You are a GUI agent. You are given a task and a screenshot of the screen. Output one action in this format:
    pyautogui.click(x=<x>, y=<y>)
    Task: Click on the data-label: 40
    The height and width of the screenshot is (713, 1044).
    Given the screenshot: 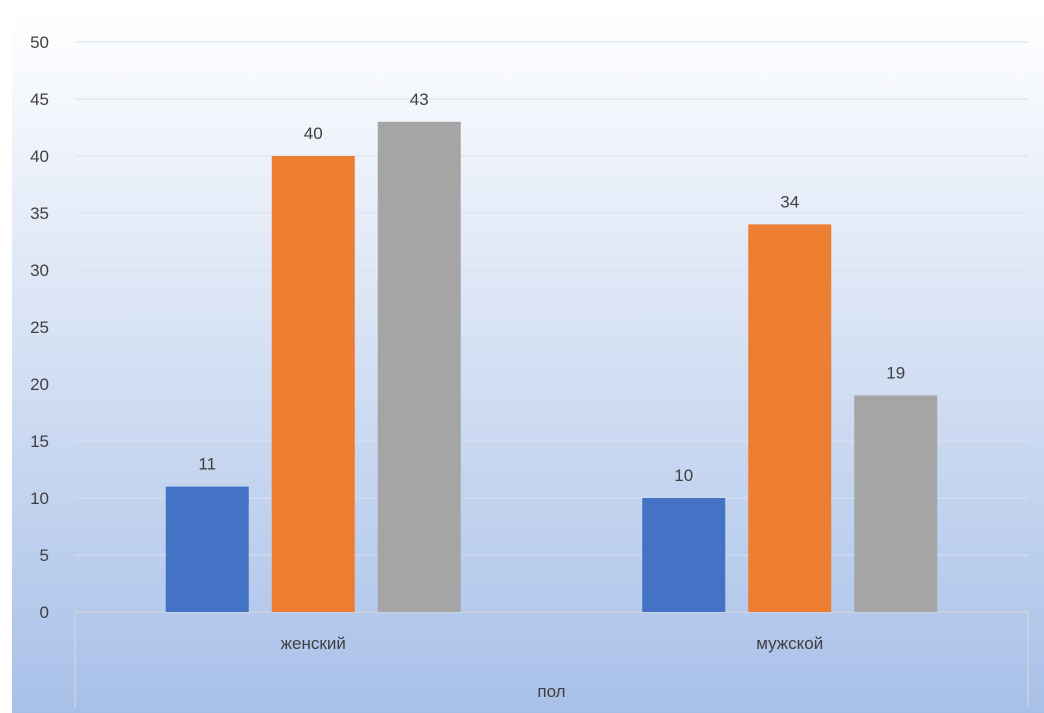 What is the action you would take?
    pyautogui.click(x=313, y=133)
    